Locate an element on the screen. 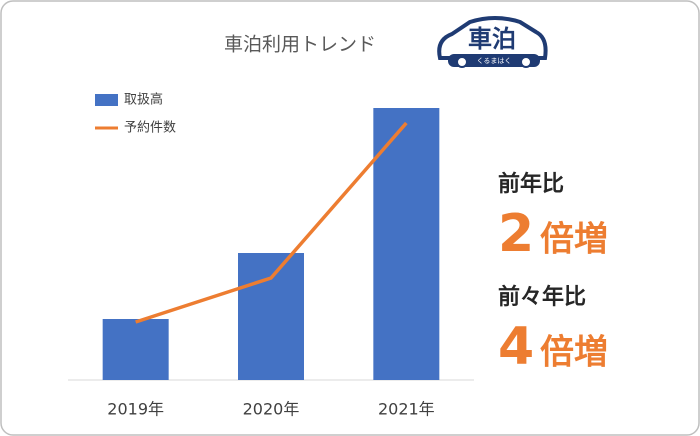  callout-number: 4 is located at coordinates (516, 347).